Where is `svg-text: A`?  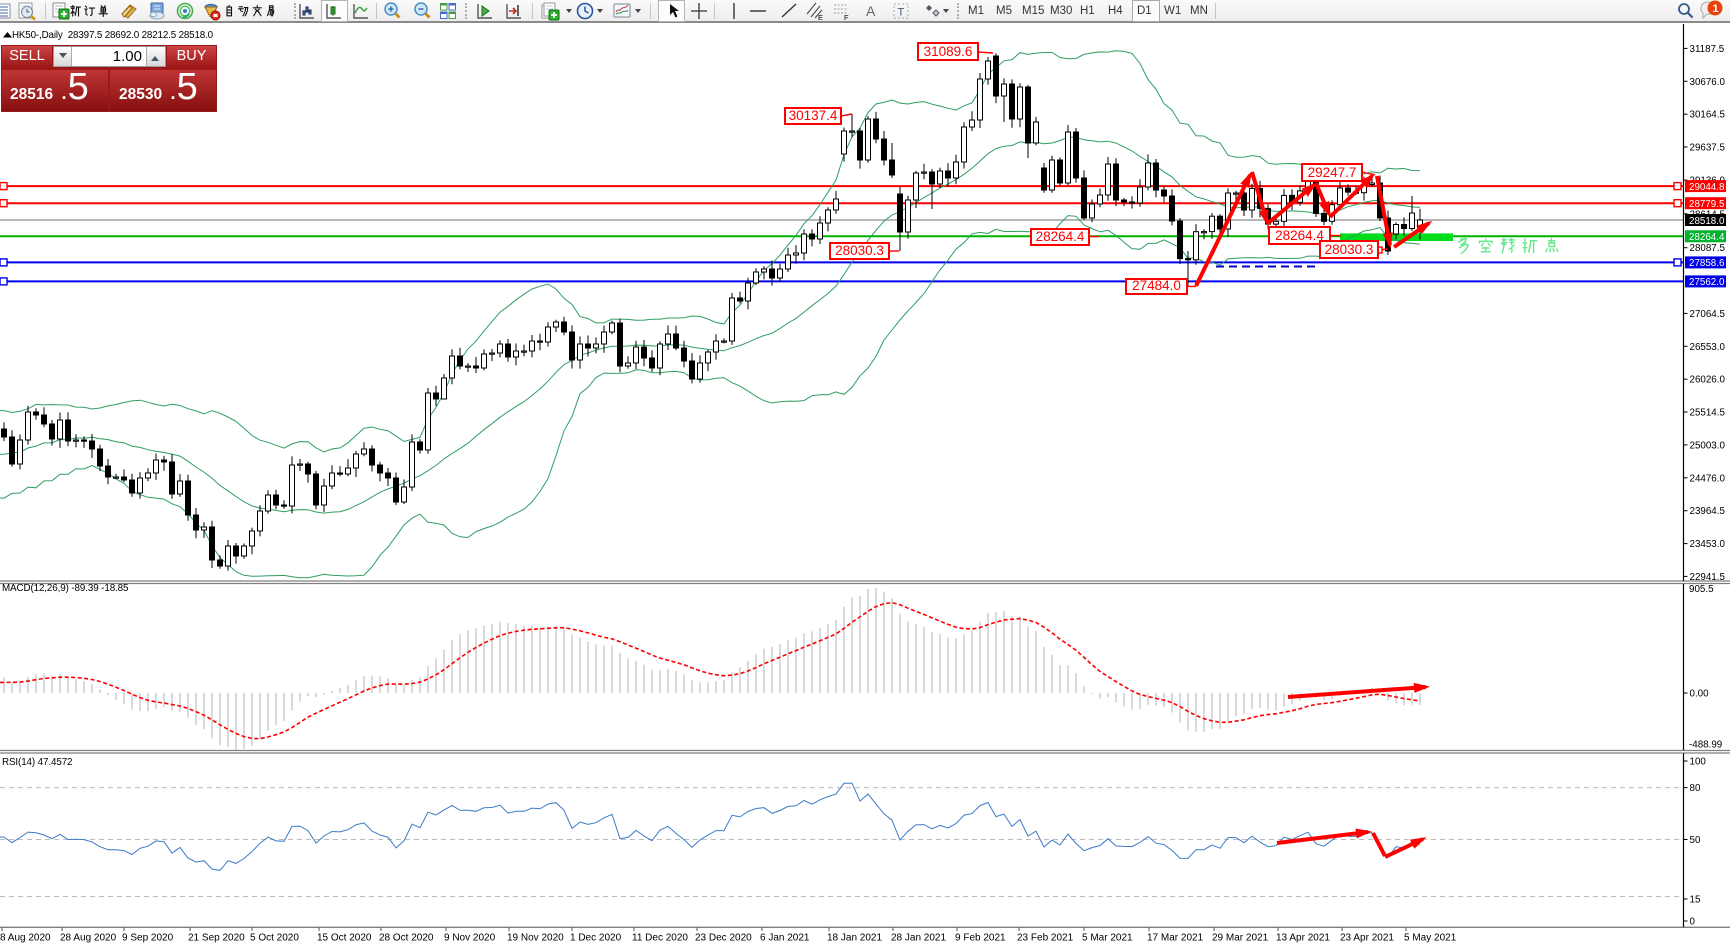
svg-text: A is located at coordinates (871, 11).